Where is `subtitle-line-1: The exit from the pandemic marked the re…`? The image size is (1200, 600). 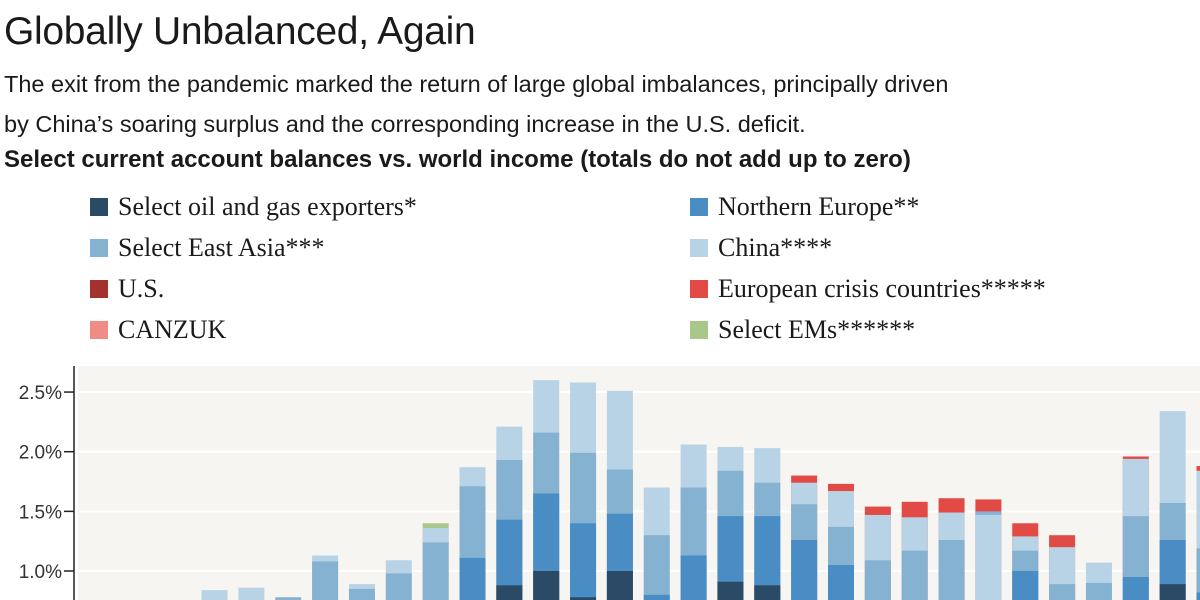
subtitle-line-1: The exit from the pandemic marked the re… is located at coordinates (476, 84).